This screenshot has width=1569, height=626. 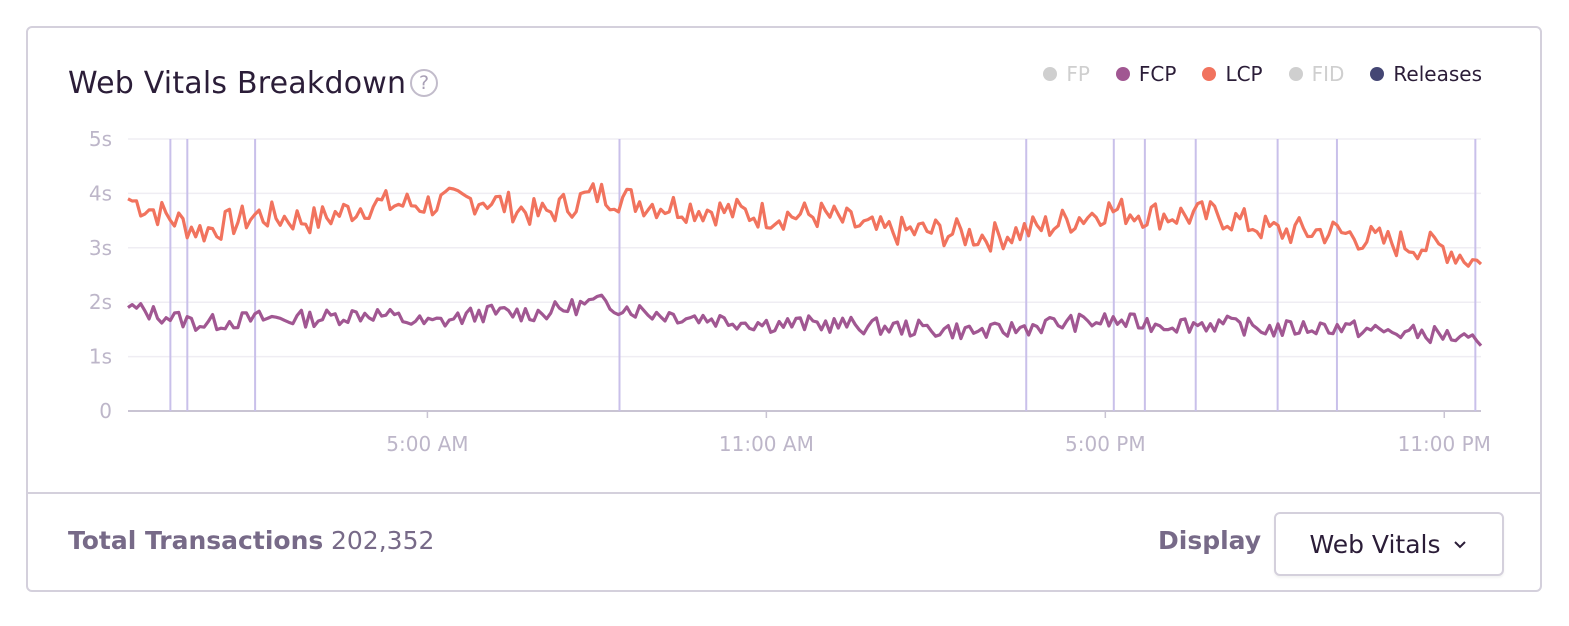 What do you see at coordinates (1437, 74) in the screenshot?
I see `legend-label-releases: Releases` at bounding box center [1437, 74].